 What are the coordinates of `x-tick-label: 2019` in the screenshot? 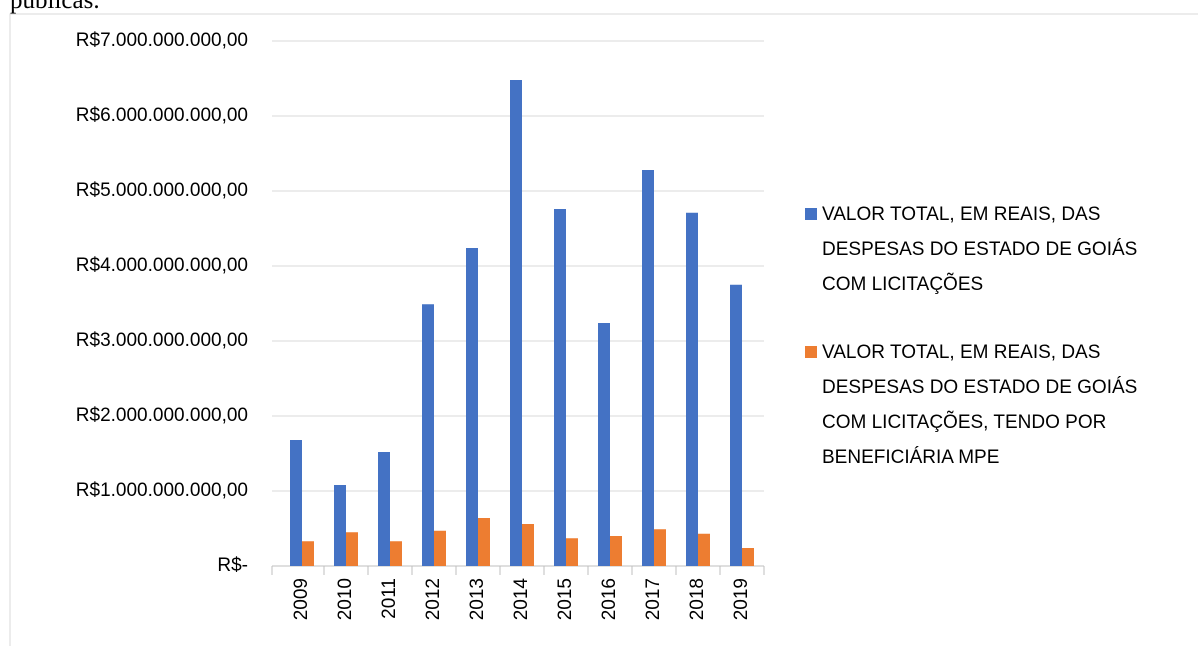 It's located at (741, 599).